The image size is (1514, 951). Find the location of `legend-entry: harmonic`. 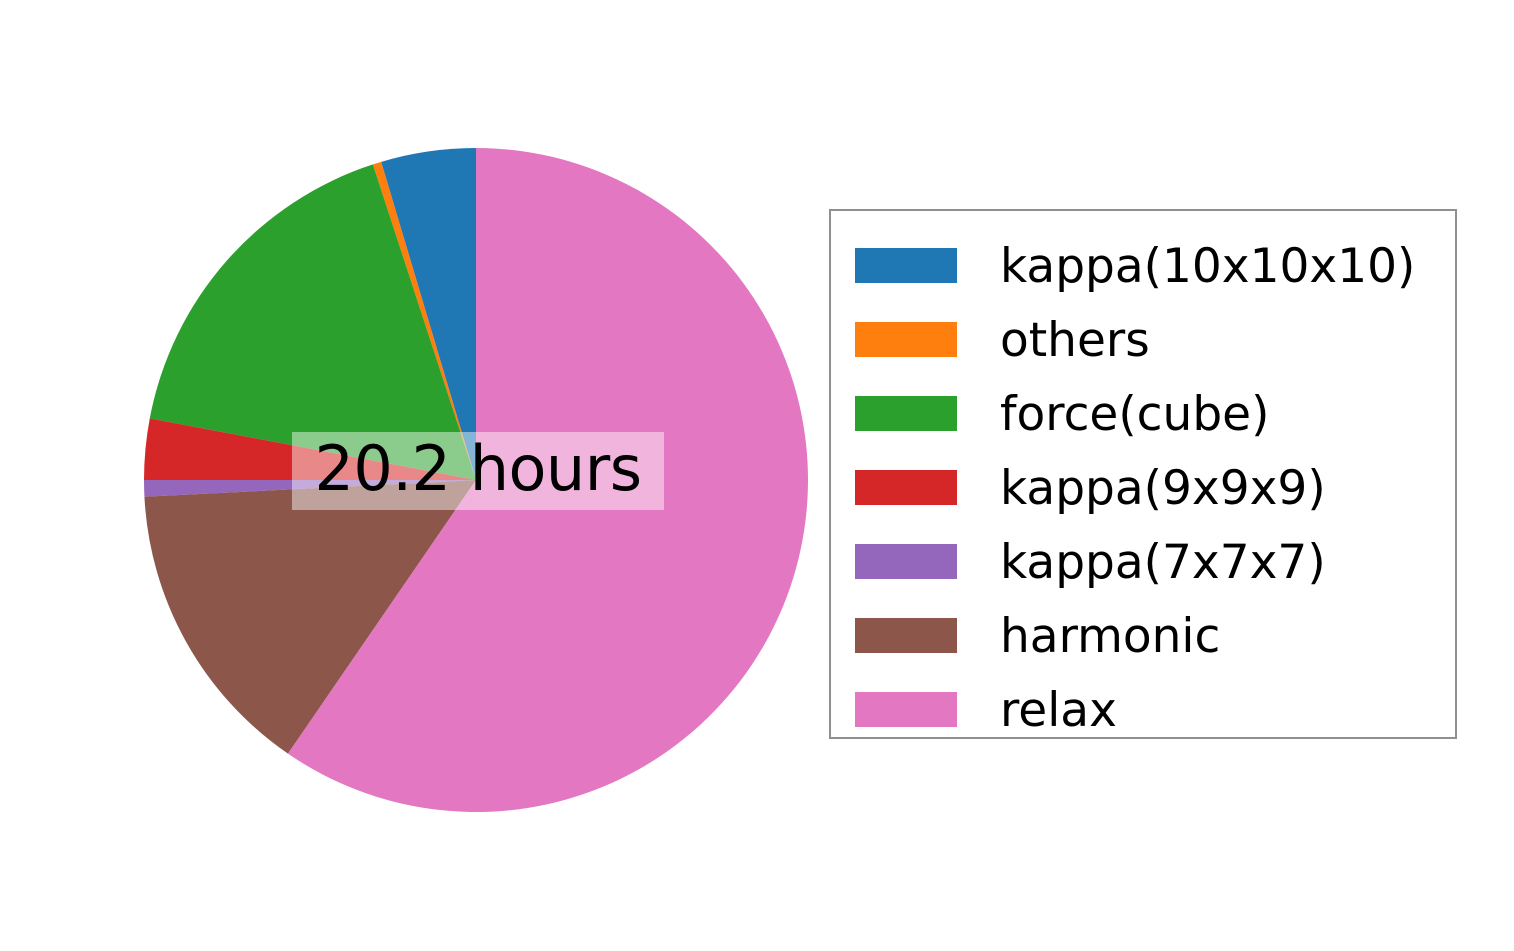

legend-entry: harmonic is located at coordinates (1145, 635).